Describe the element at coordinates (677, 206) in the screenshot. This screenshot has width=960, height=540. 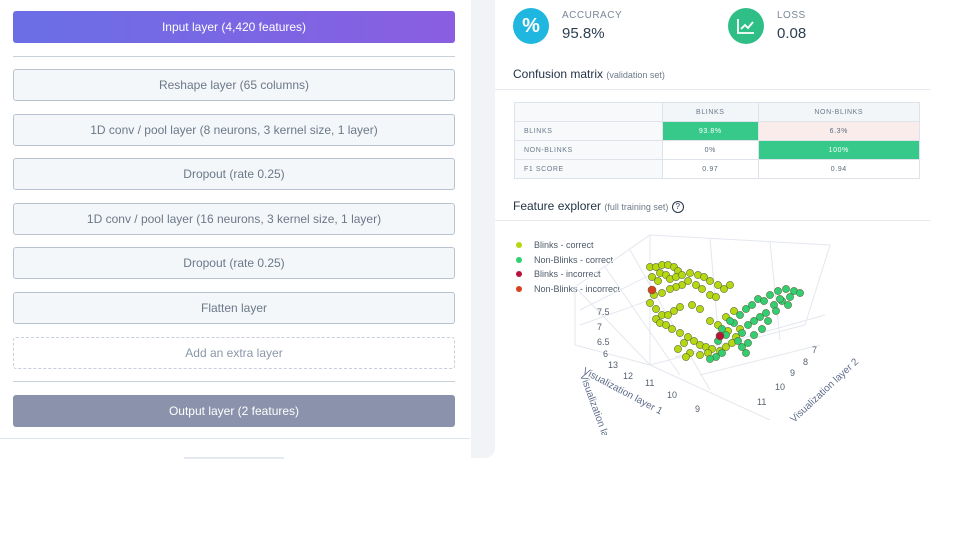
I see `help-icon: ?` at that location.